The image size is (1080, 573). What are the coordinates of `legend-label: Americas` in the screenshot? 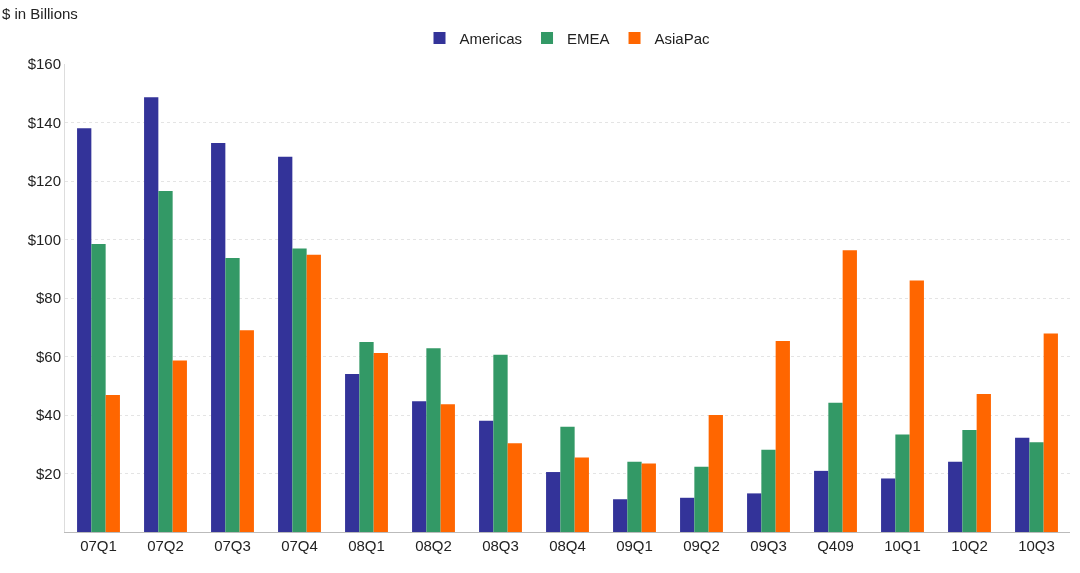 It's located at (491, 38).